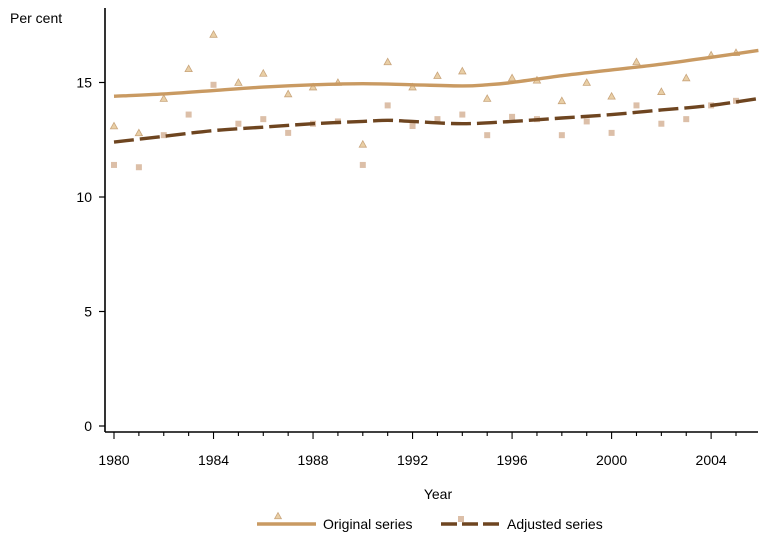  I want to click on legend-marker-triangle, so click(278, 515).